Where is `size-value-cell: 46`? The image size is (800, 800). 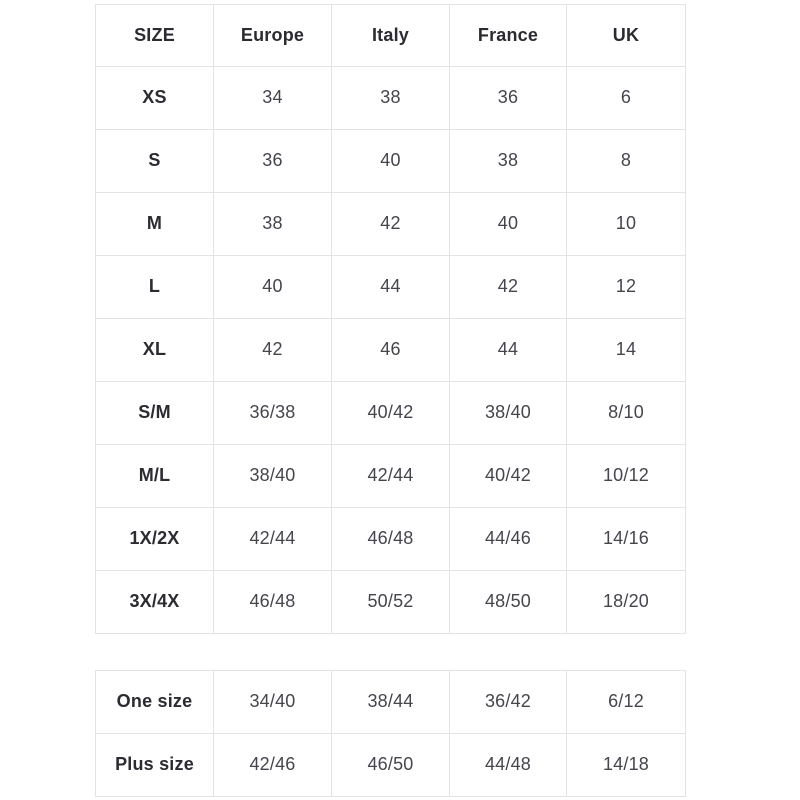
size-value-cell: 46 is located at coordinates (390, 350).